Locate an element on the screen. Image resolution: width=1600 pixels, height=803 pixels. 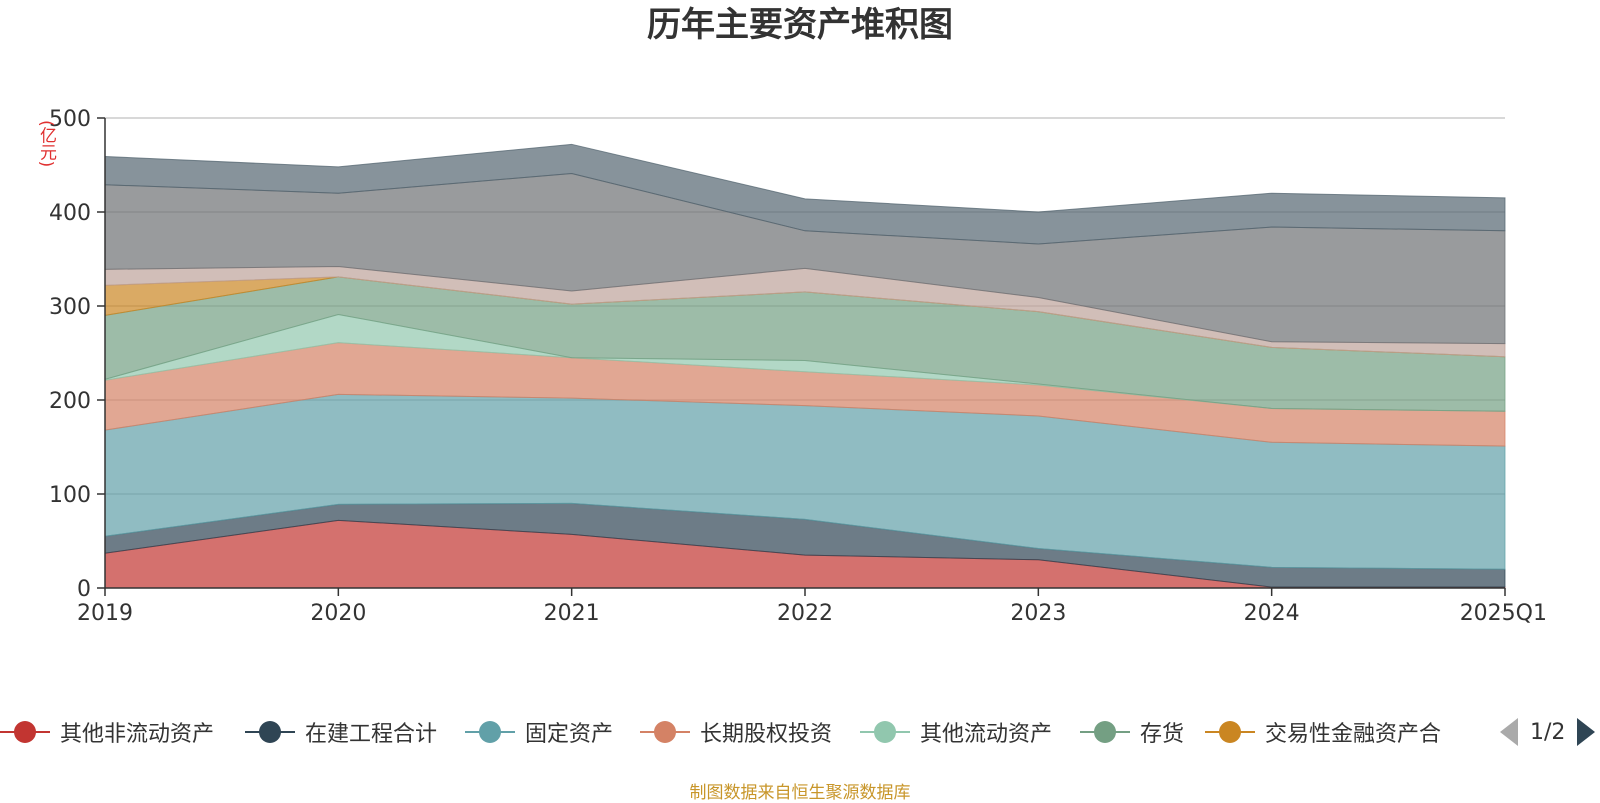
x-tick-label: 2022 is located at coordinates (805, 613).